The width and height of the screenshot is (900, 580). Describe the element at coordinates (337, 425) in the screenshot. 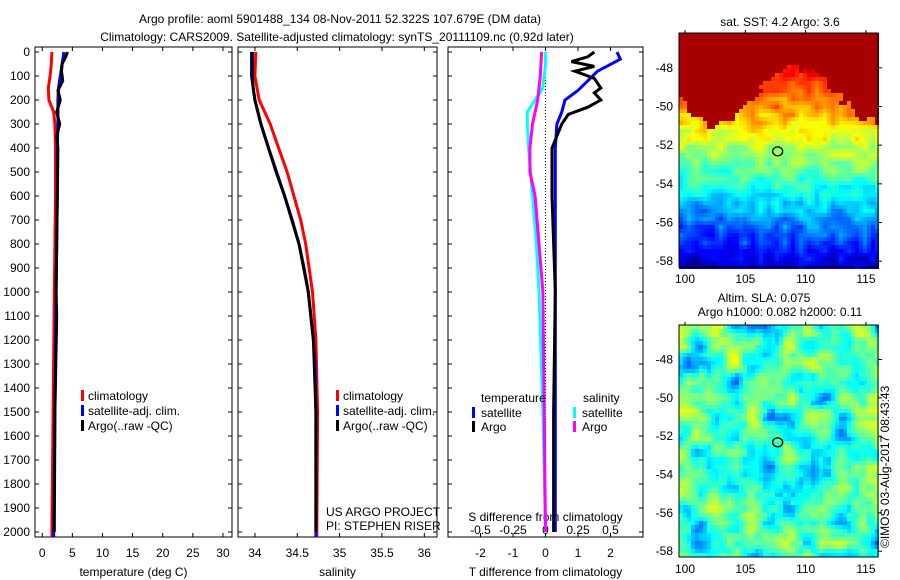

I see `legend-swatch` at that location.